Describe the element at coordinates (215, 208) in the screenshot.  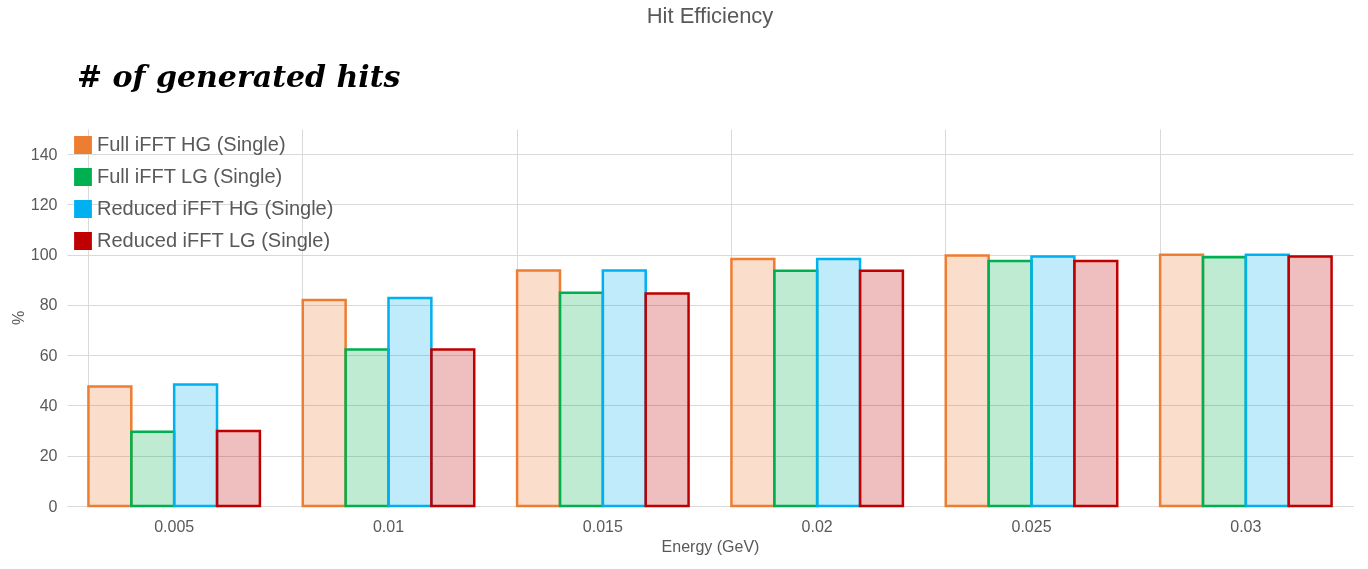
I see `legend-label: Reduced iFFT HG (Single)` at that location.